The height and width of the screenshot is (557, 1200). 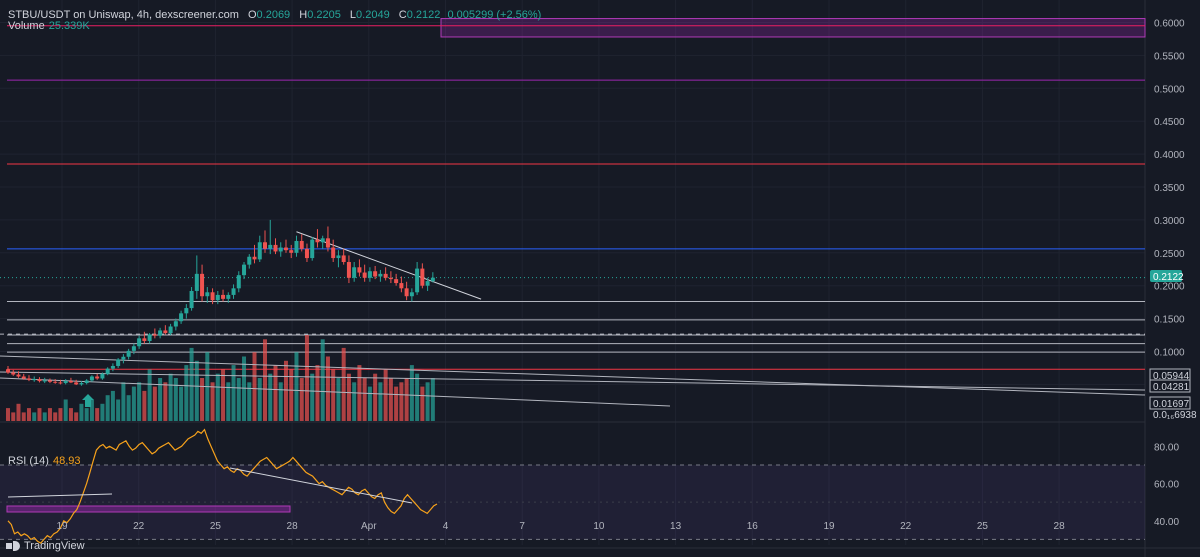 I want to click on price-tick-label: 0.3500, so click(x=1169, y=188).